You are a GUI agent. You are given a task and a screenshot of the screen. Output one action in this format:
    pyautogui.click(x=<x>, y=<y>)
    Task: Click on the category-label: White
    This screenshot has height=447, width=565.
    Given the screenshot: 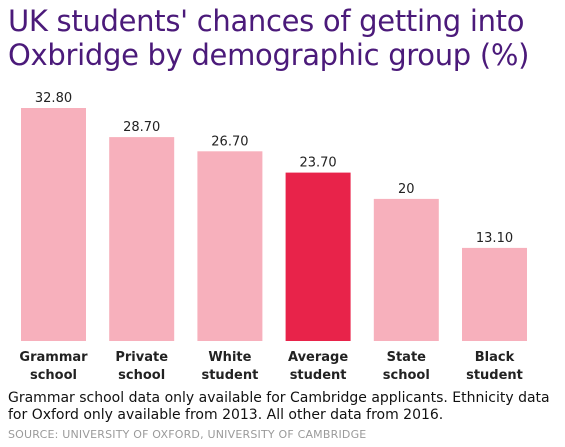 What is the action you would take?
    pyautogui.click(x=229, y=357)
    